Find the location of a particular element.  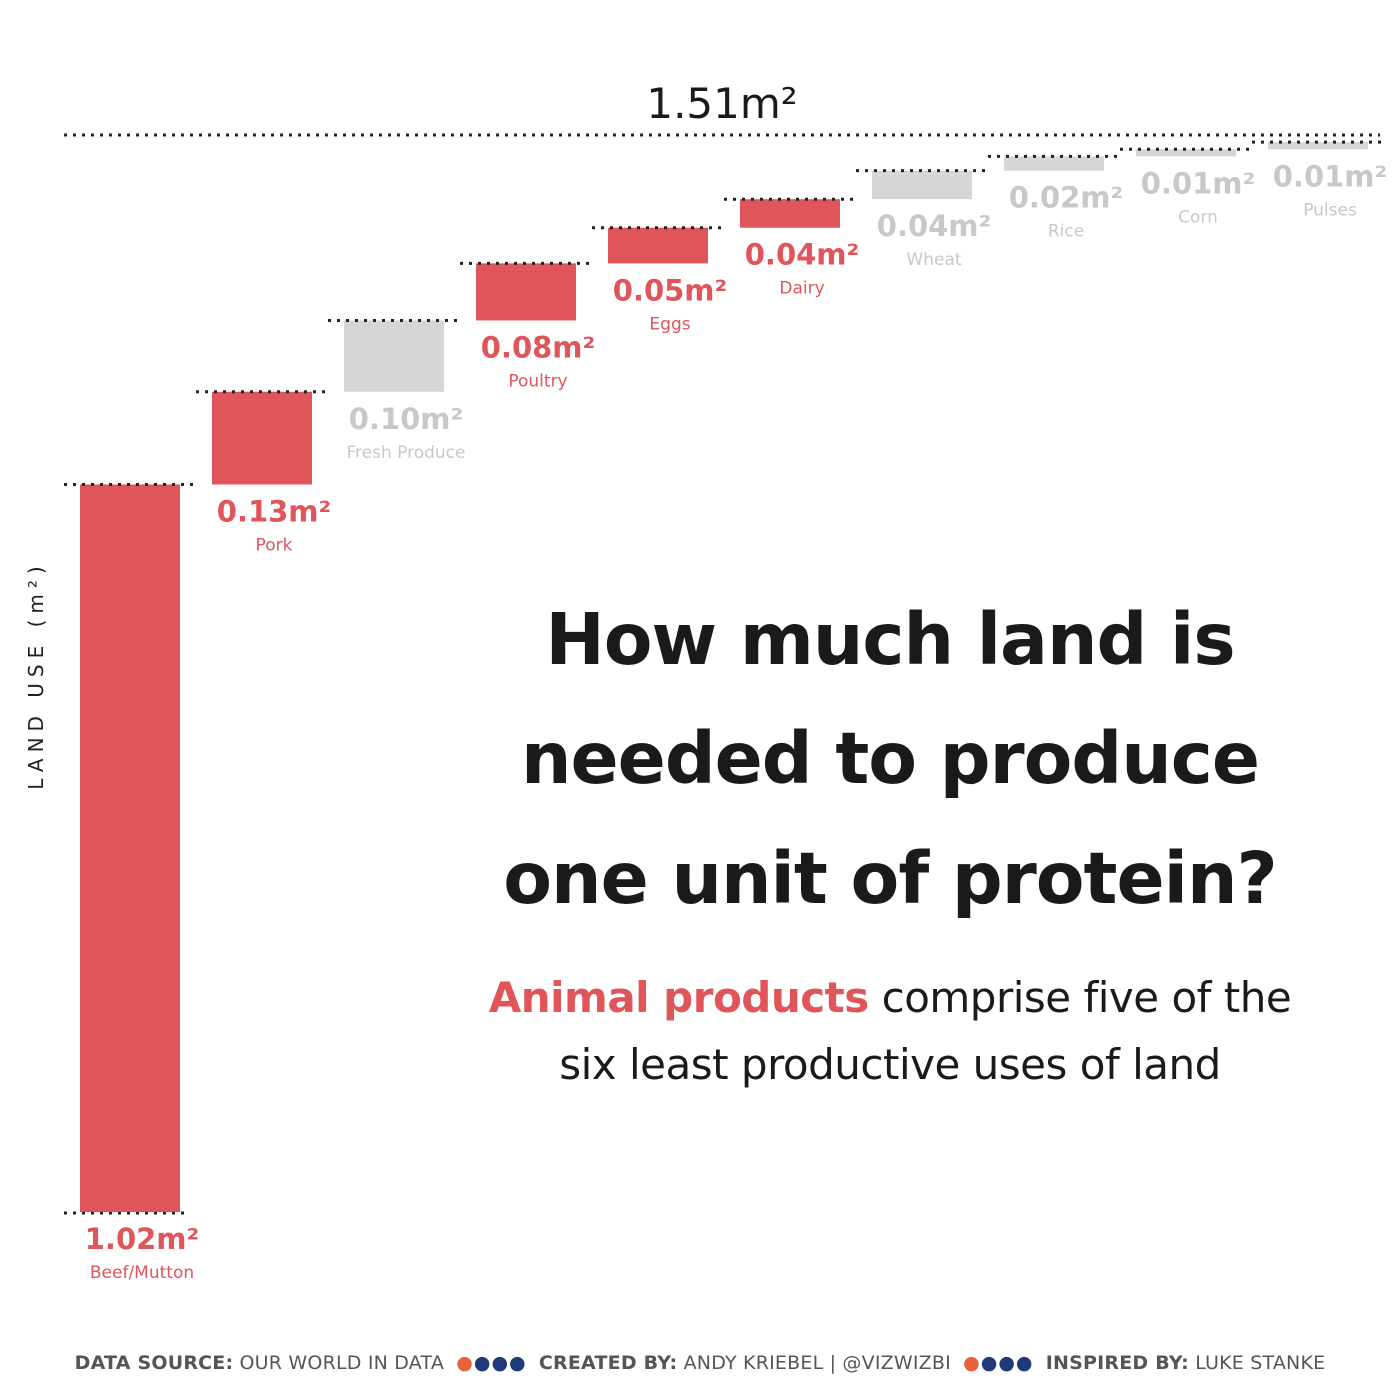

category-label-fresh-produce: Fresh Produce is located at coordinates (406, 453).